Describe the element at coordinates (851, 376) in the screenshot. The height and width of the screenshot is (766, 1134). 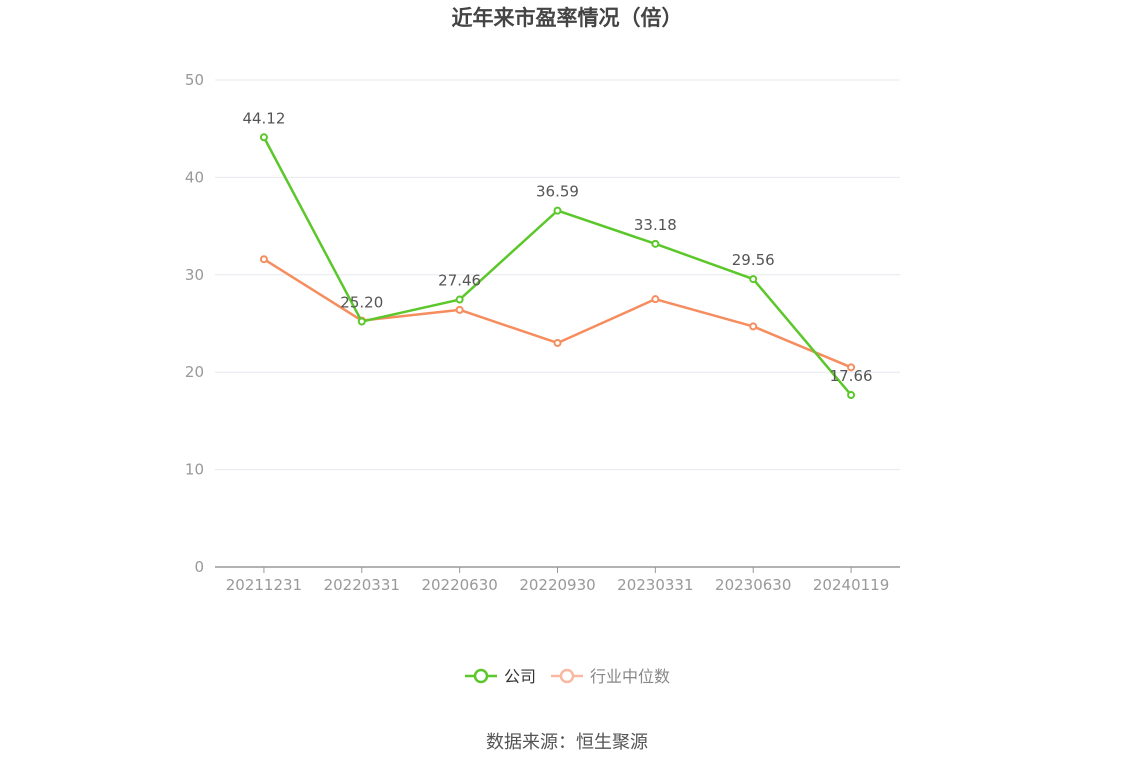
I see `data-label: 17.66` at that location.